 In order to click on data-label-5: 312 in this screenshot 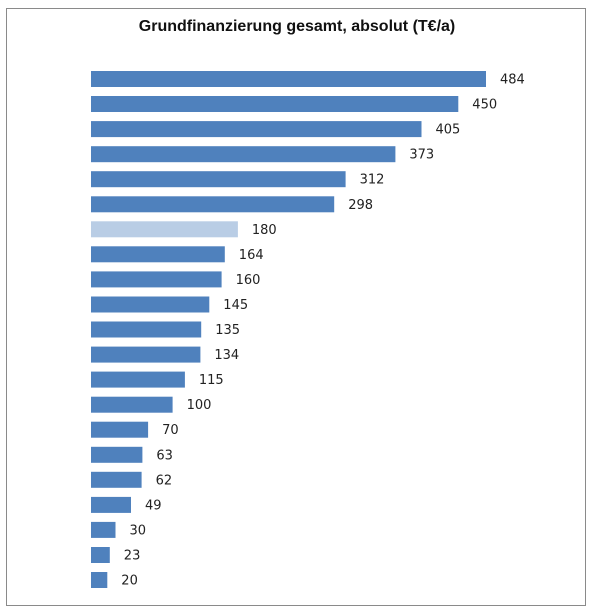, I will do `click(372, 180)`.